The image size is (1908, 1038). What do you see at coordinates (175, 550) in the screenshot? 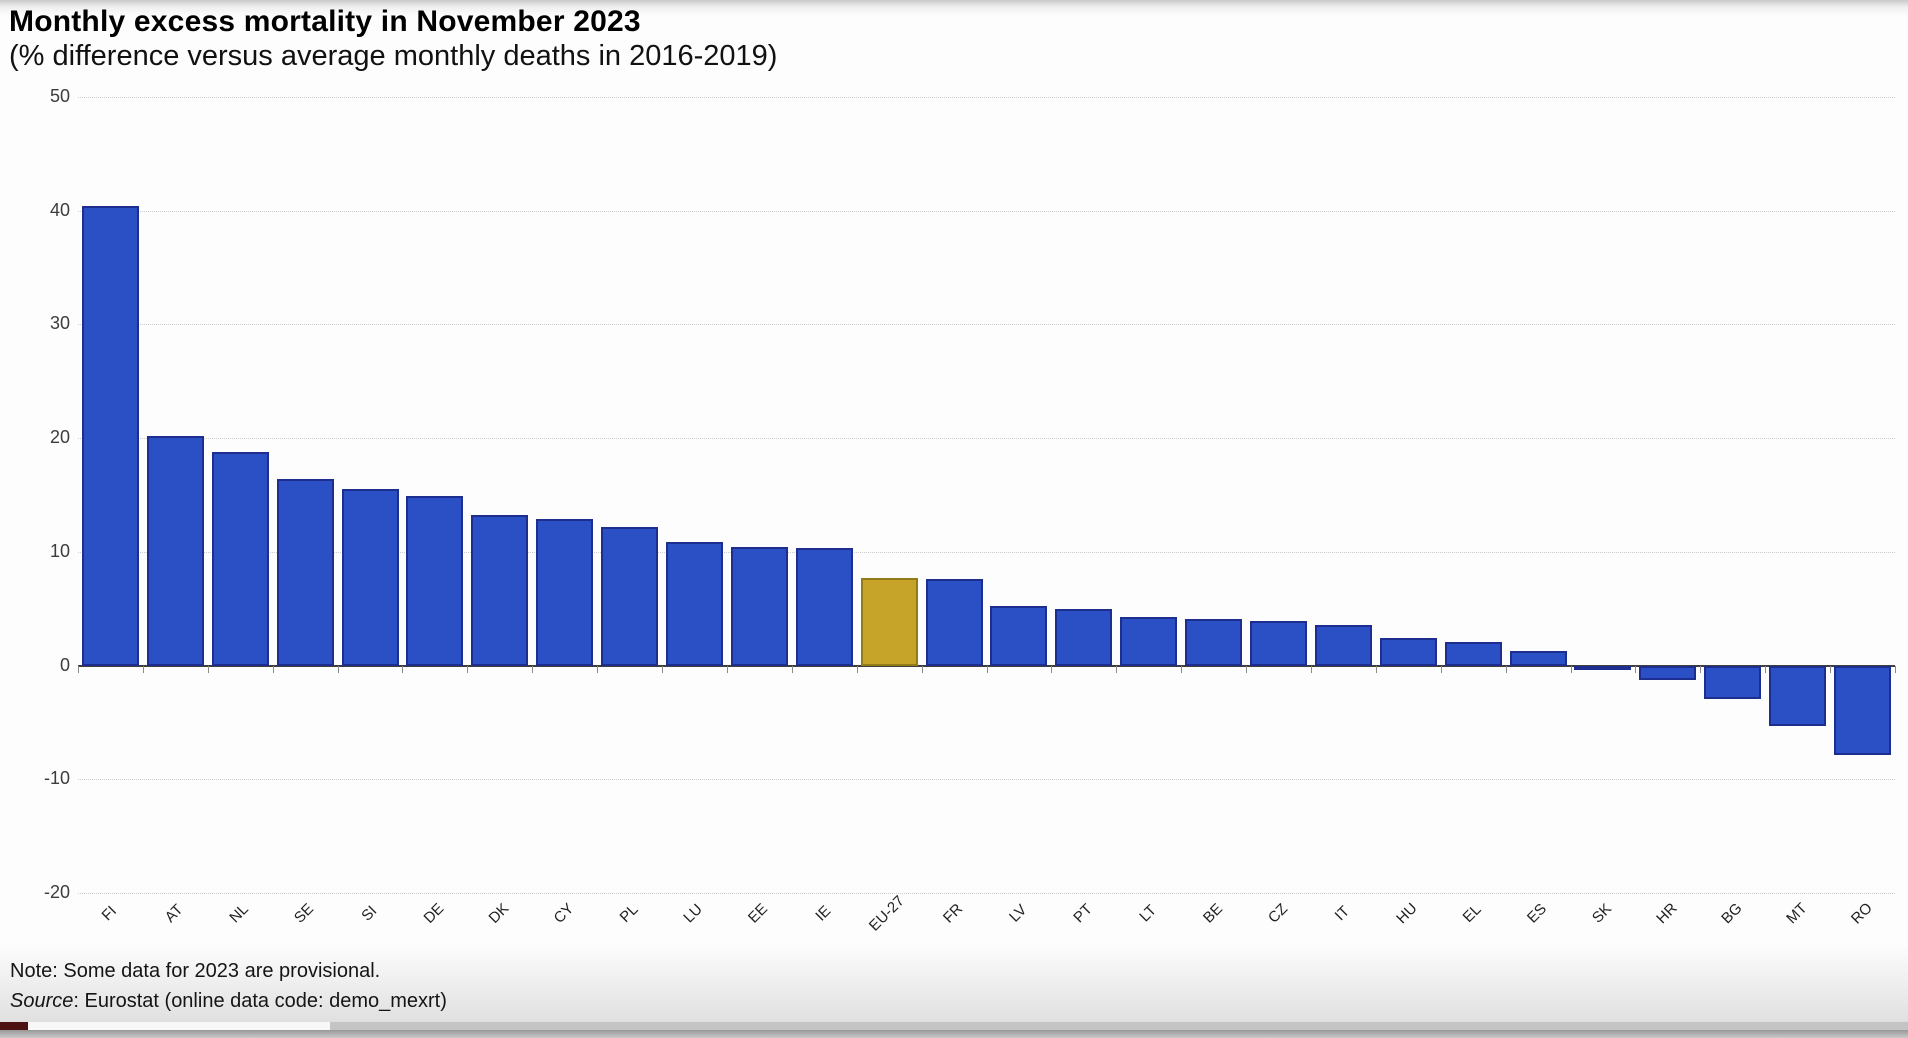
I see `bar-AT` at bounding box center [175, 550].